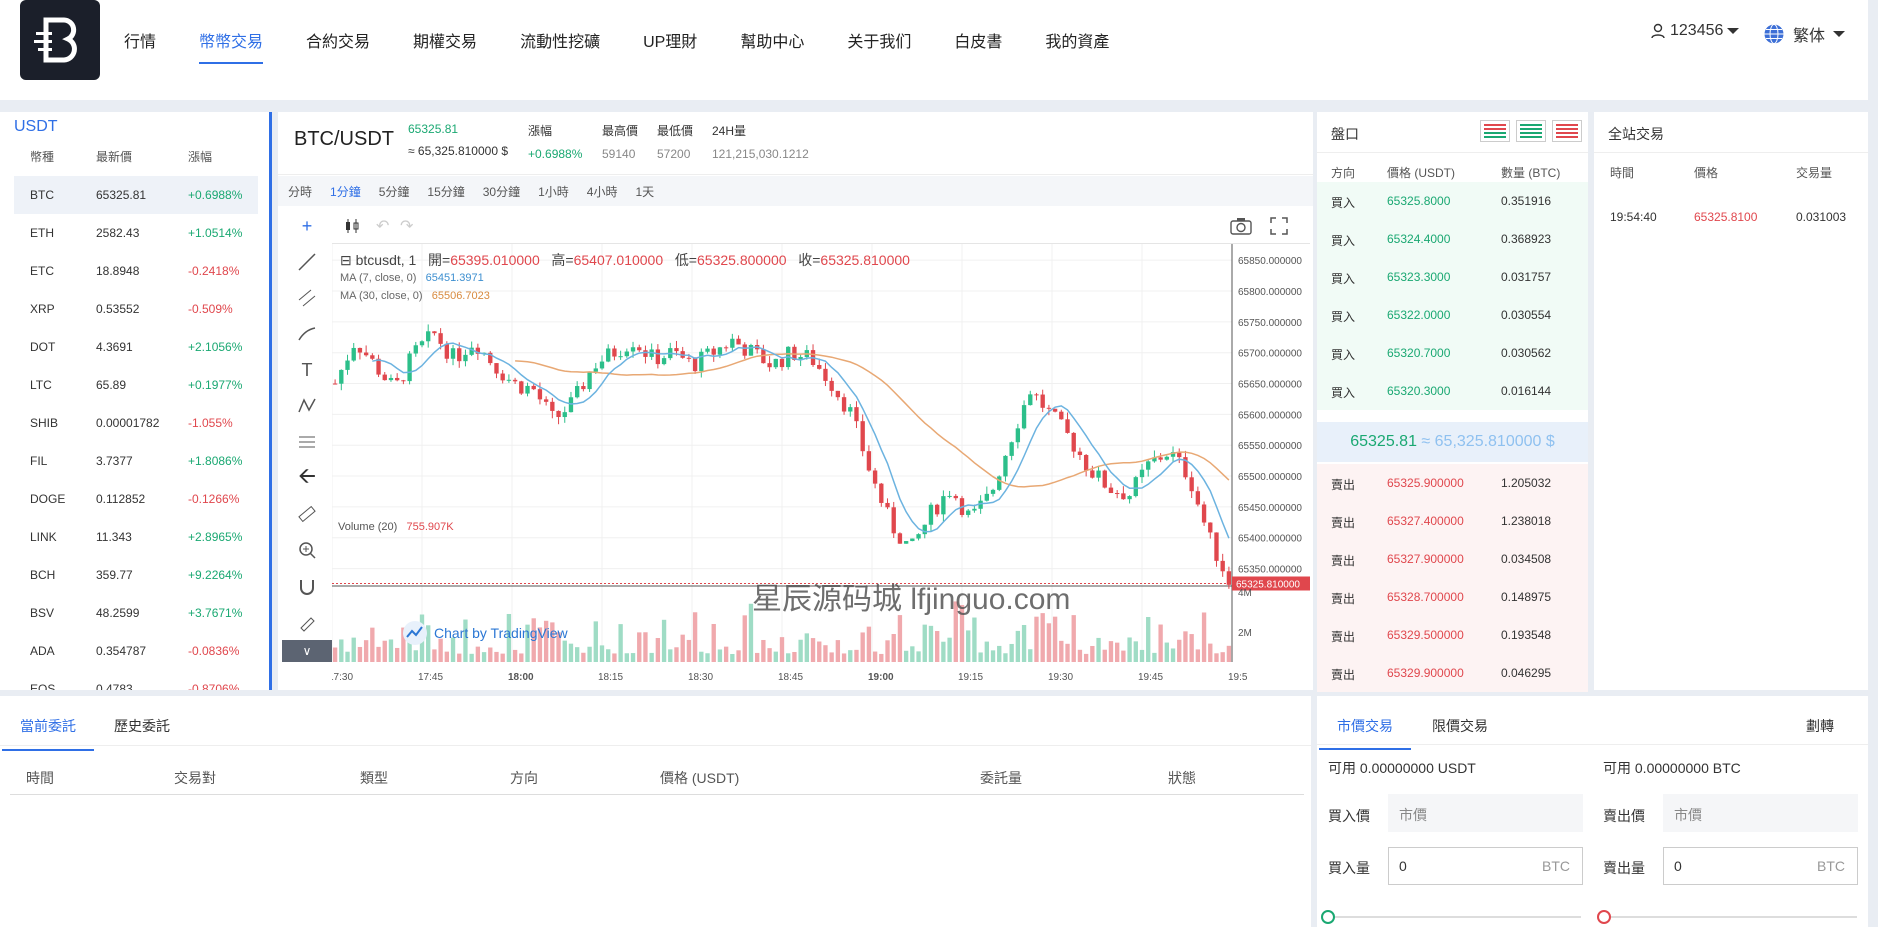  What do you see at coordinates (1452, 277) in the screenshot?
I see `bid-row: 買入 65323.3000 0.031757` at bounding box center [1452, 277].